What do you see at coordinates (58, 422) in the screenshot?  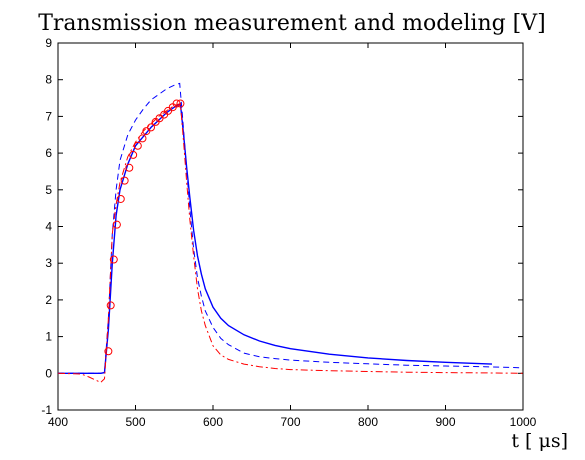 I see `x-tick-label: 400` at bounding box center [58, 422].